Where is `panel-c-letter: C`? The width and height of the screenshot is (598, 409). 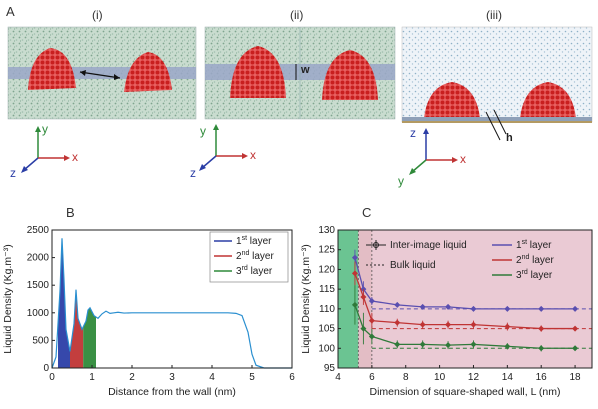
panel-c-letter: C is located at coordinates (367, 212).